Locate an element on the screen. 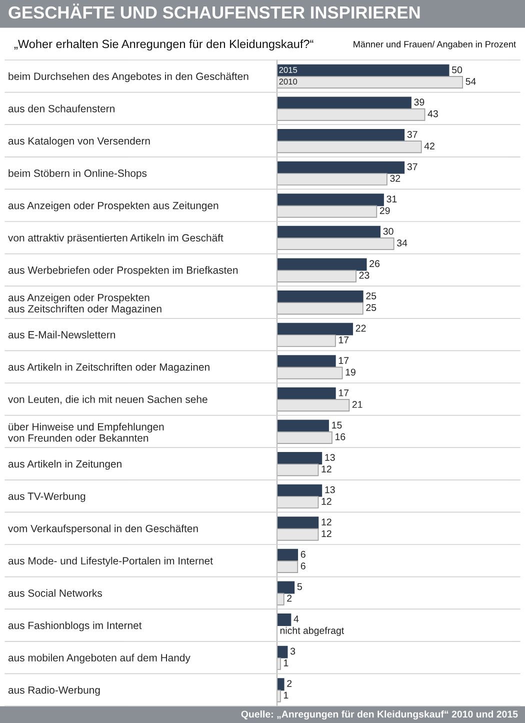  y-tick-label: aus Katalogen von Versendern is located at coordinates (79, 141).